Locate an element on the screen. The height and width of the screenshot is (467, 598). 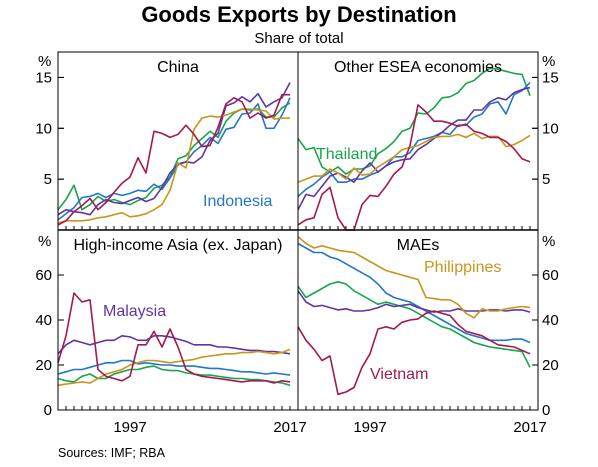
china-unit-label: % is located at coordinates (44, 61).